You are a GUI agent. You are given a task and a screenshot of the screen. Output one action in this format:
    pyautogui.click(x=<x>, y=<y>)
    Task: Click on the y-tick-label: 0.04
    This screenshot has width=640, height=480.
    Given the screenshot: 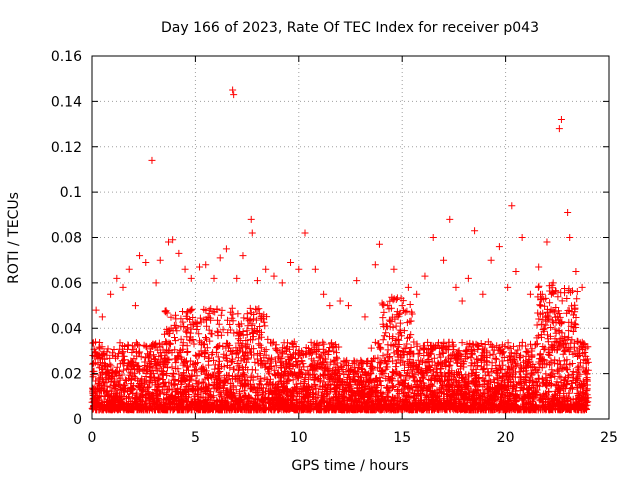 What is the action you would take?
    pyautogui.click(x=66, y=329)
    